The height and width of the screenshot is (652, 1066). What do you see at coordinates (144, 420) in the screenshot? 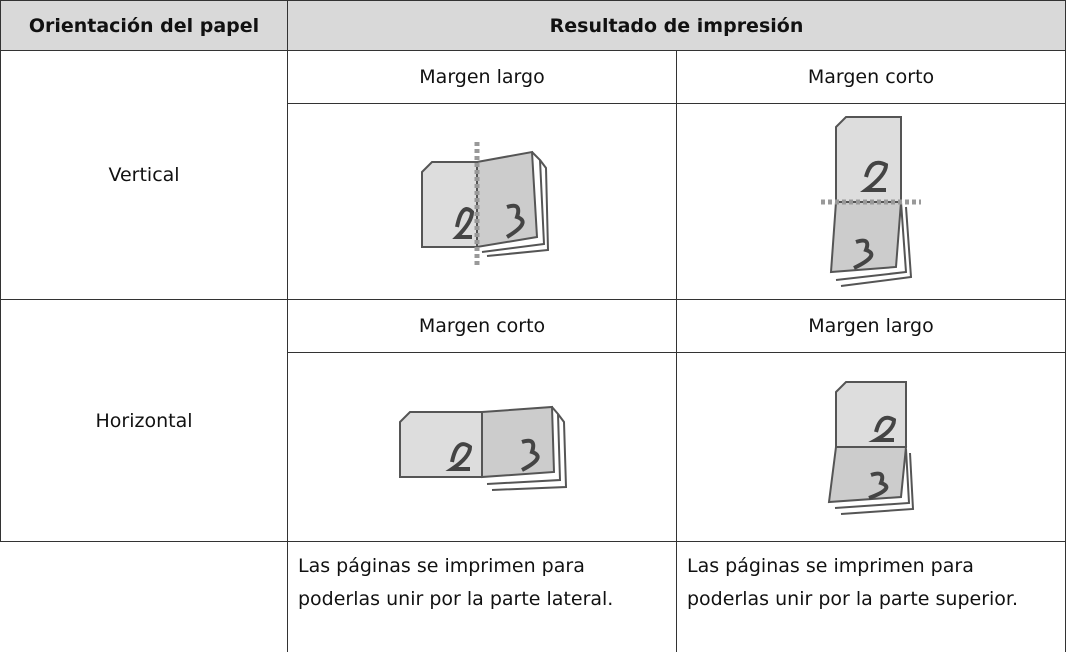
I see `orientation-cell: Horizontal` at bounding box center [144, 420].